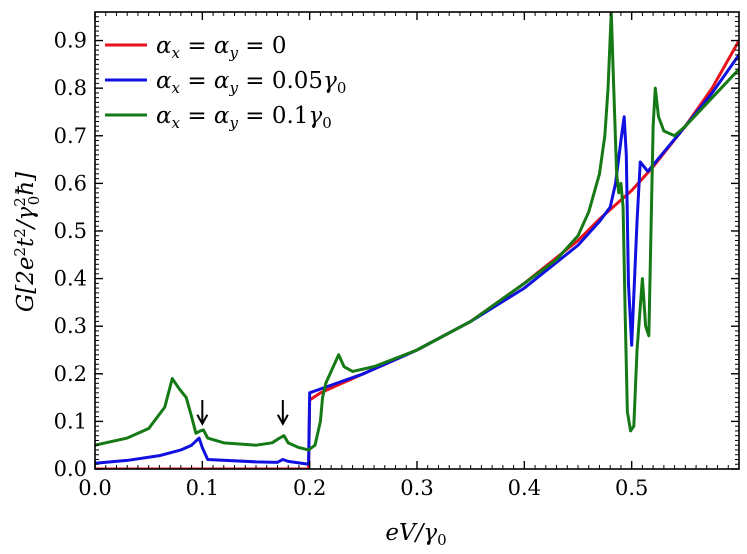  I want to click on y-tick-label: 0.7, so click(70, 136).